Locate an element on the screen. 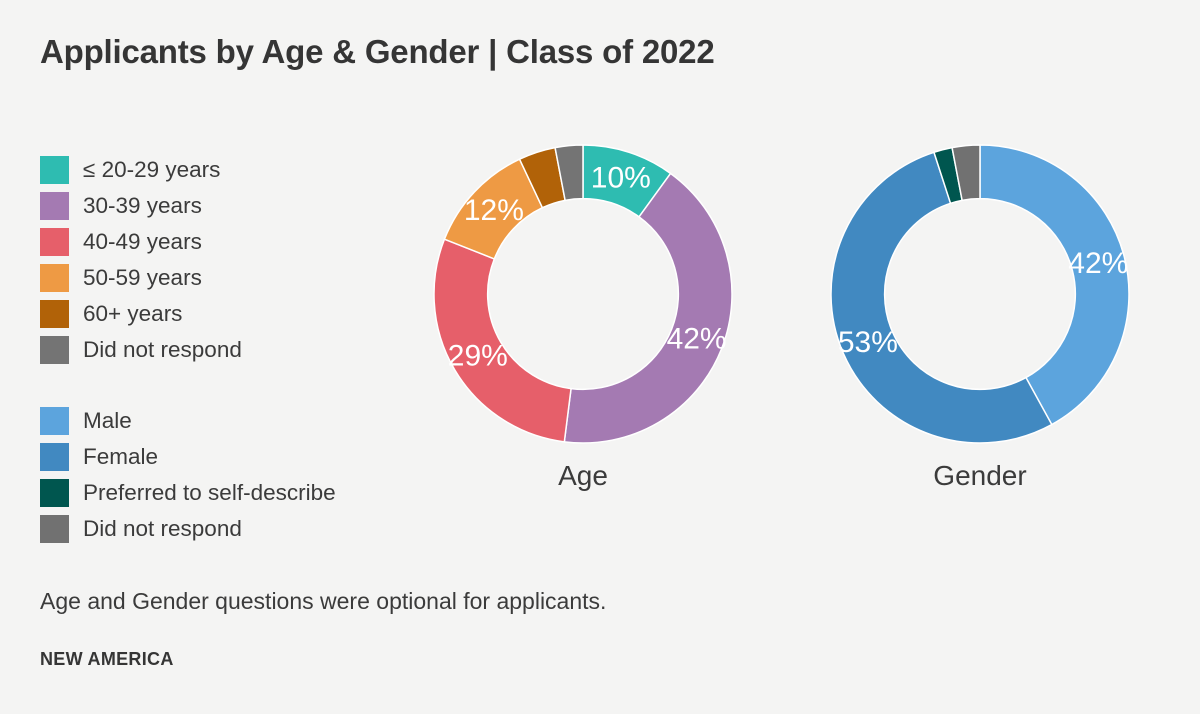 Image resolution: width=1200 pixels, height=714 pixels. legend-label: Female is located at coordinates (121, 456).